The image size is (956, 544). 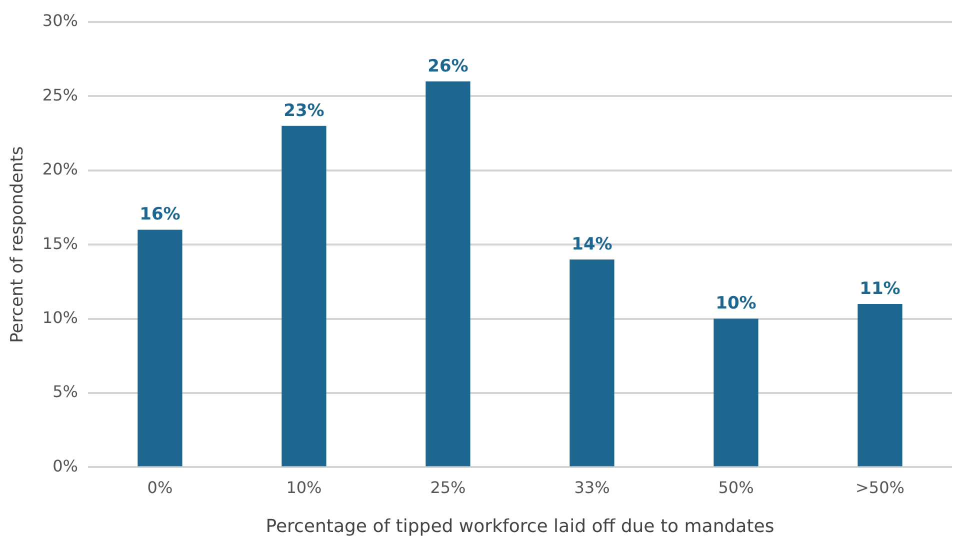 What do you see at coordinates (304, 487) in the screenshot?
I see `x-tick-label: 10%` at bounding box center [304, 487].